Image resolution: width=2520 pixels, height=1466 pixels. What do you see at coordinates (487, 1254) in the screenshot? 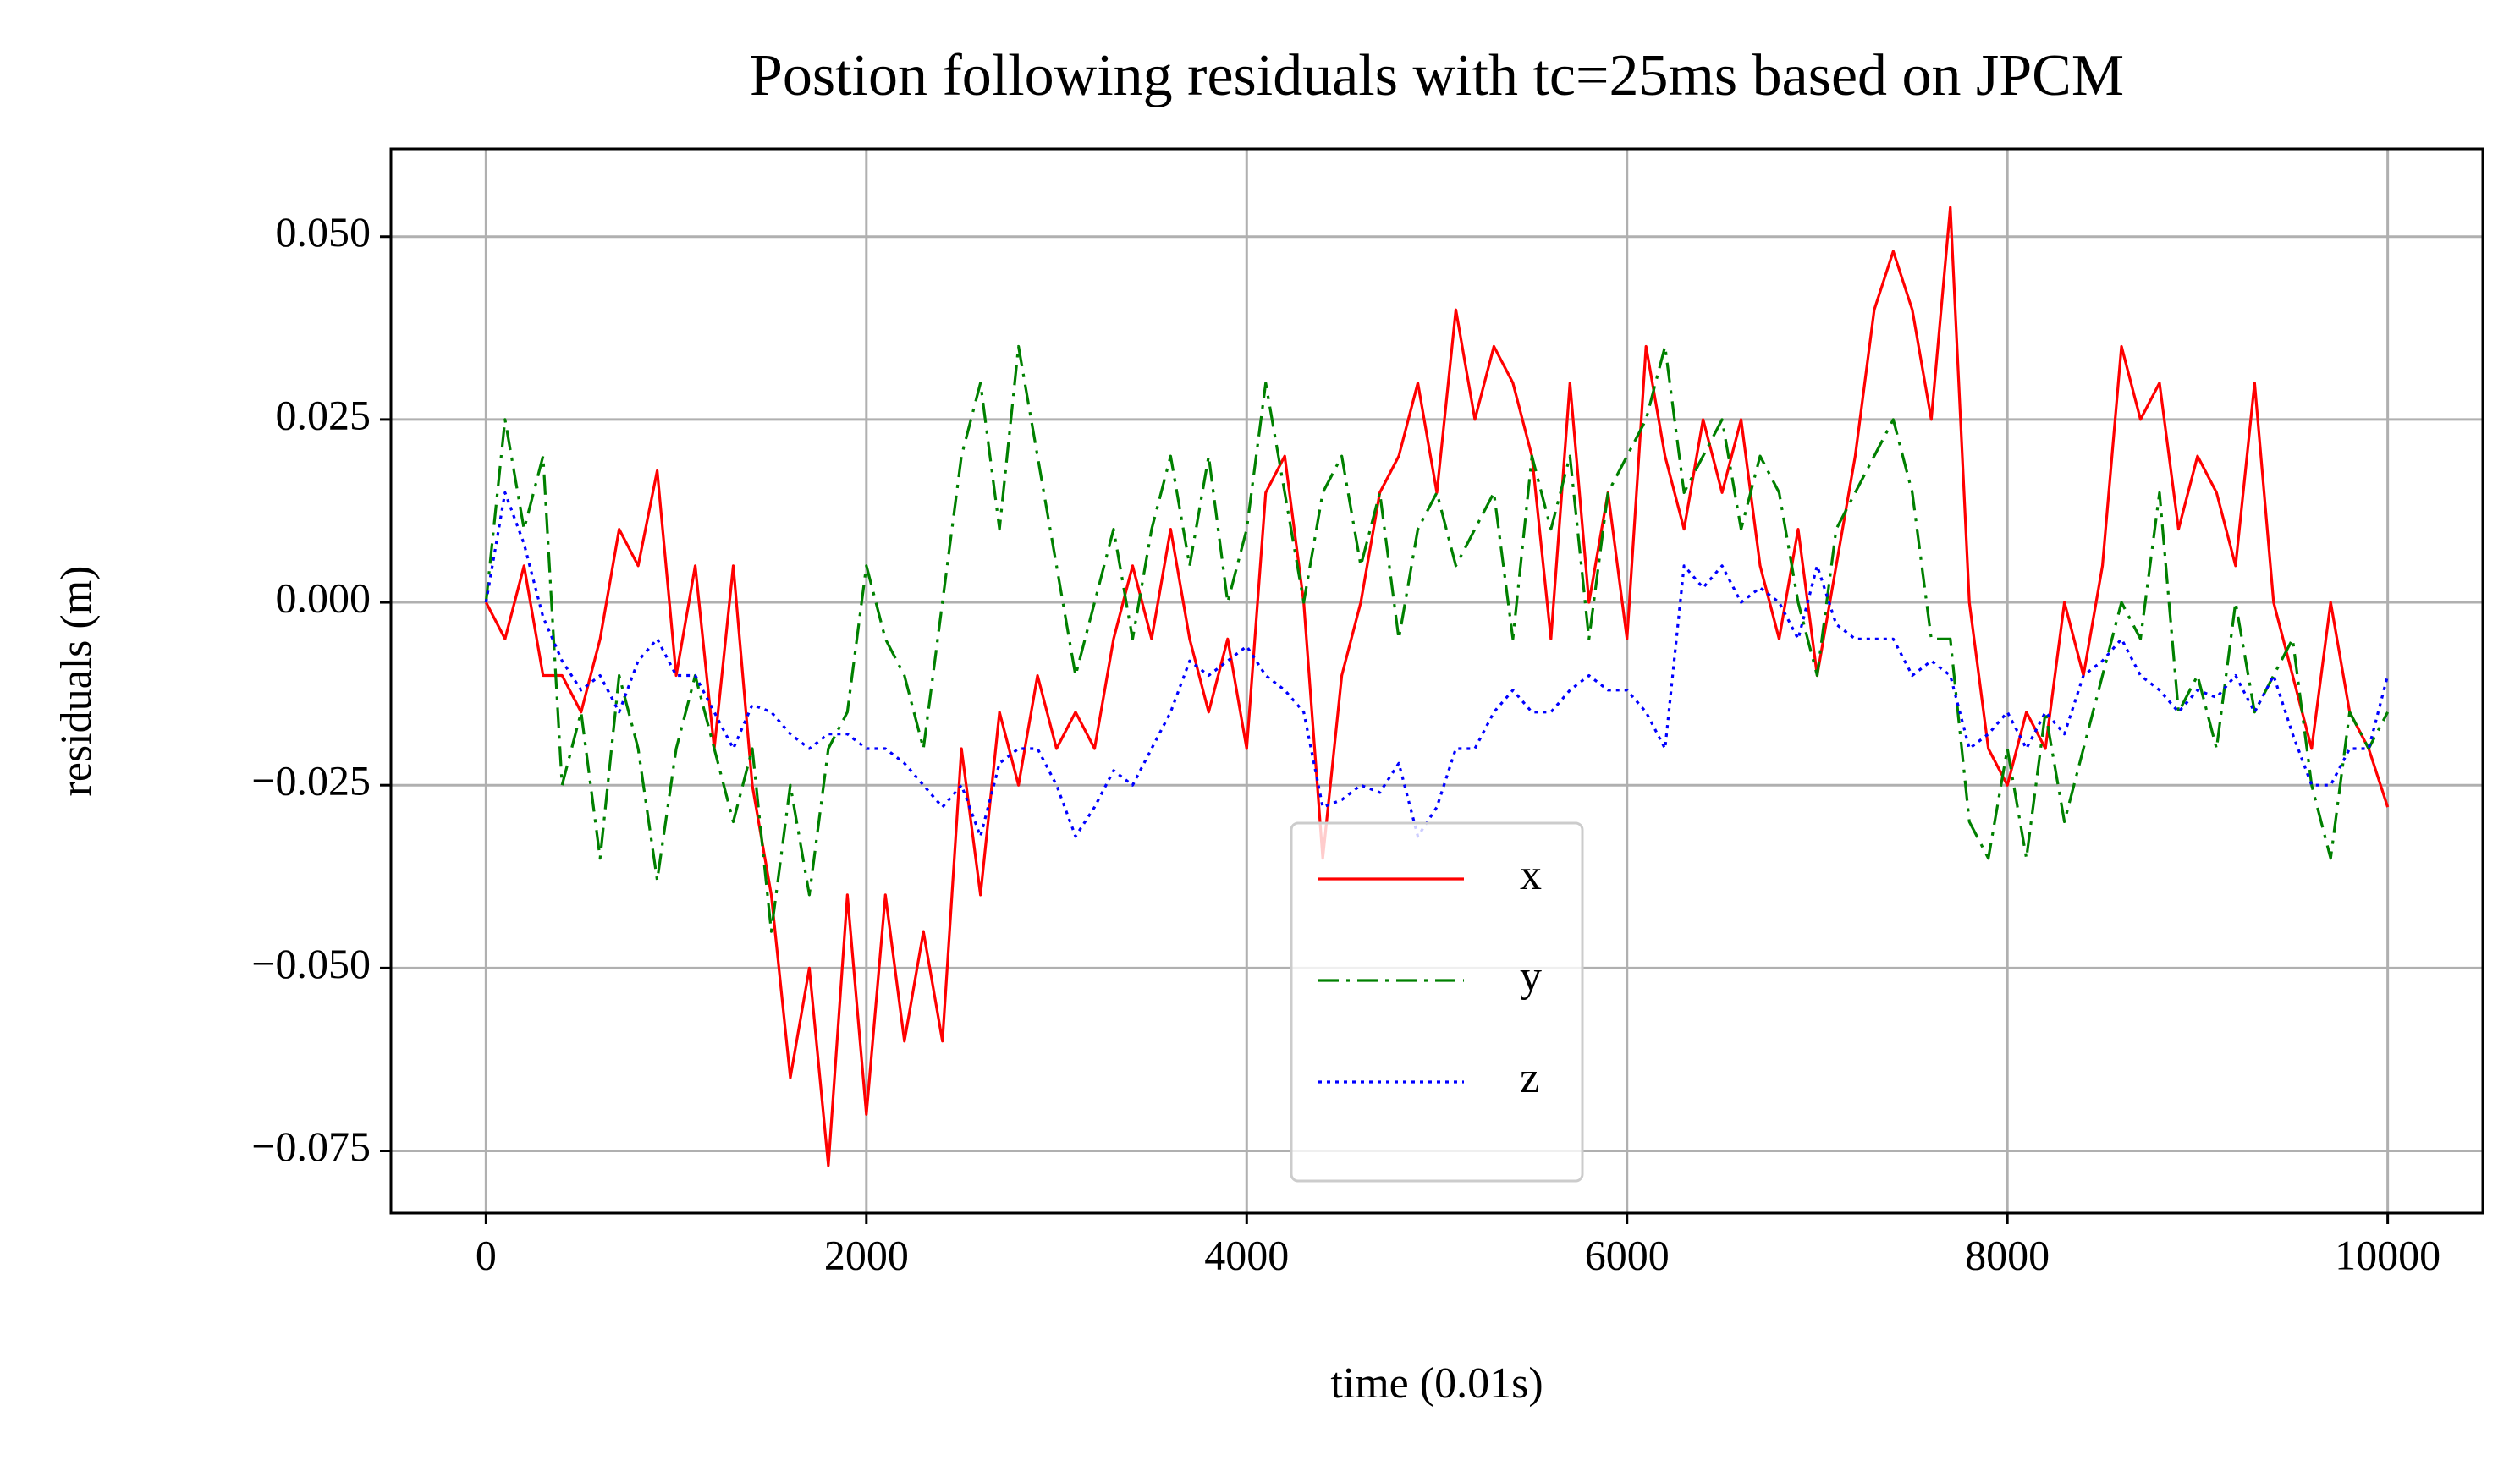
I see `x-tick-label: 0` at bounding box center [487, 1254].